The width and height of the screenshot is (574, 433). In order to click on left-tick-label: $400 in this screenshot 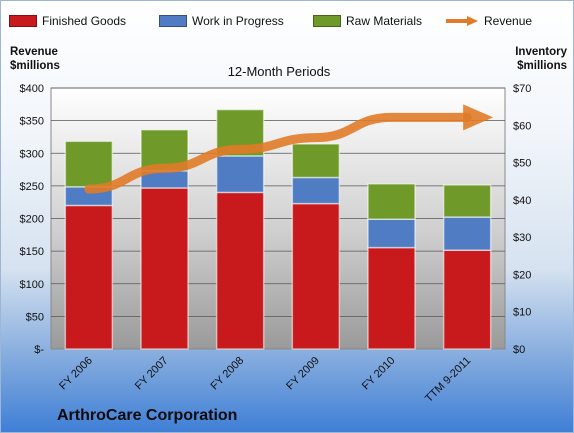, I will do `click(32, 89)`.